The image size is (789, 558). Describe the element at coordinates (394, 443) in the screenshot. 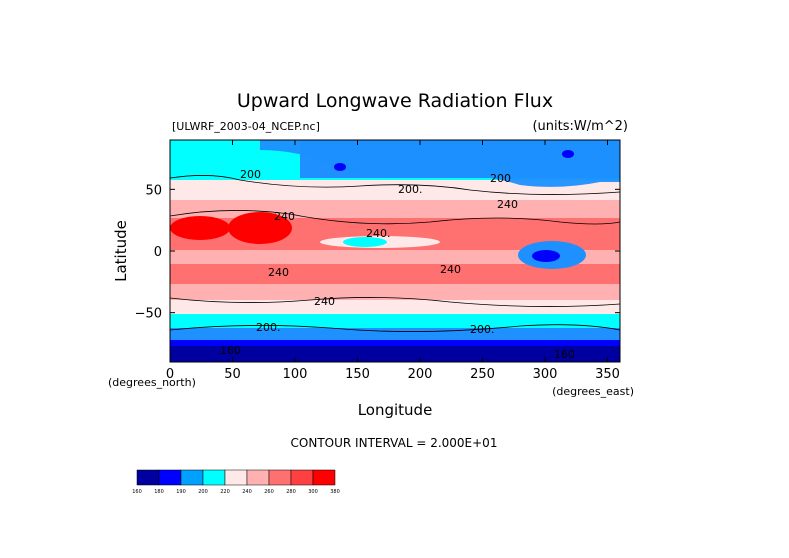

I see `contour-interval-label: CONTOUR INTERVAL = 2.000E+01` at that location.